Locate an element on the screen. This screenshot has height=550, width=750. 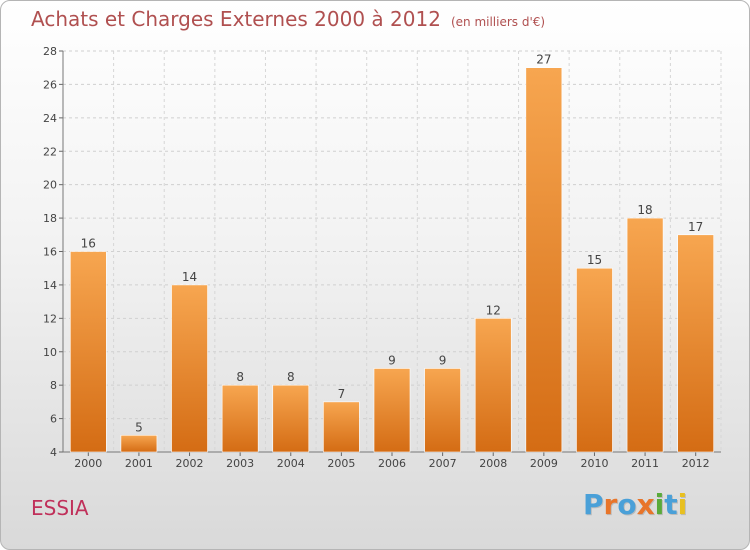
chart-title-text: Achats et Charges Externes 2000 à 2012 is located at coordinates (236, 19).